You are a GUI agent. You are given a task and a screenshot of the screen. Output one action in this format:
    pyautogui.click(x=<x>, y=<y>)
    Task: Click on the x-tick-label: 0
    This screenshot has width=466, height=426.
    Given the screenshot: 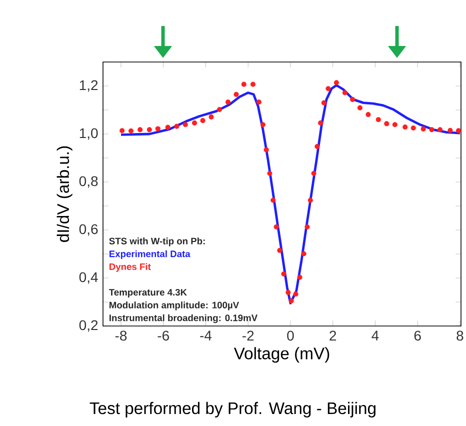 What is the action you would take?
    pyautogui.click(x=290, y=335)
    